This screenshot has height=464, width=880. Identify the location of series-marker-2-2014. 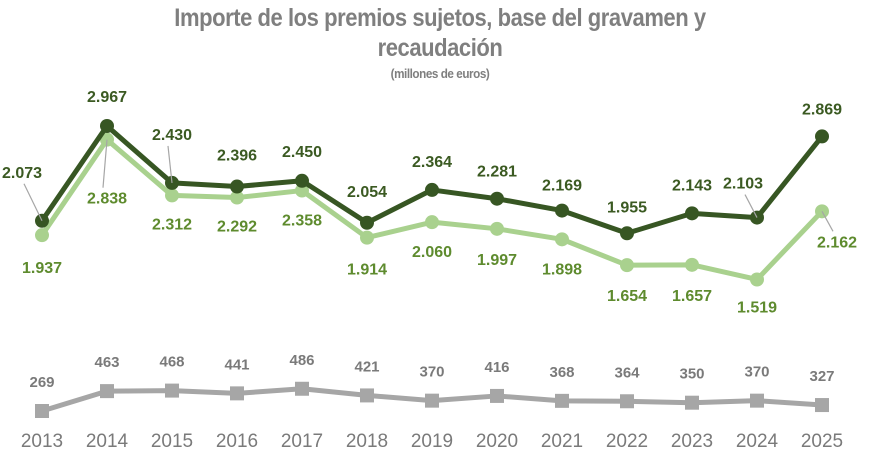
(107, 391).